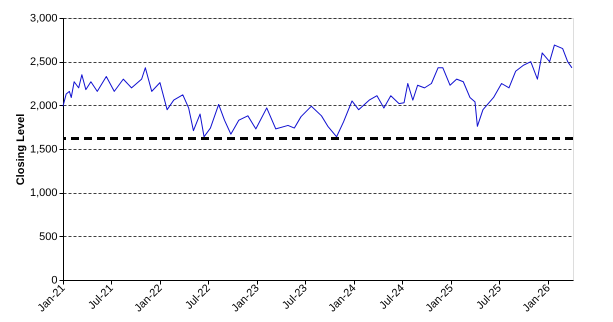  What do you see at coordinates (54, 280) in the screenshot?
I see `y-tick-label: 0` at bounding box center [54, 280].